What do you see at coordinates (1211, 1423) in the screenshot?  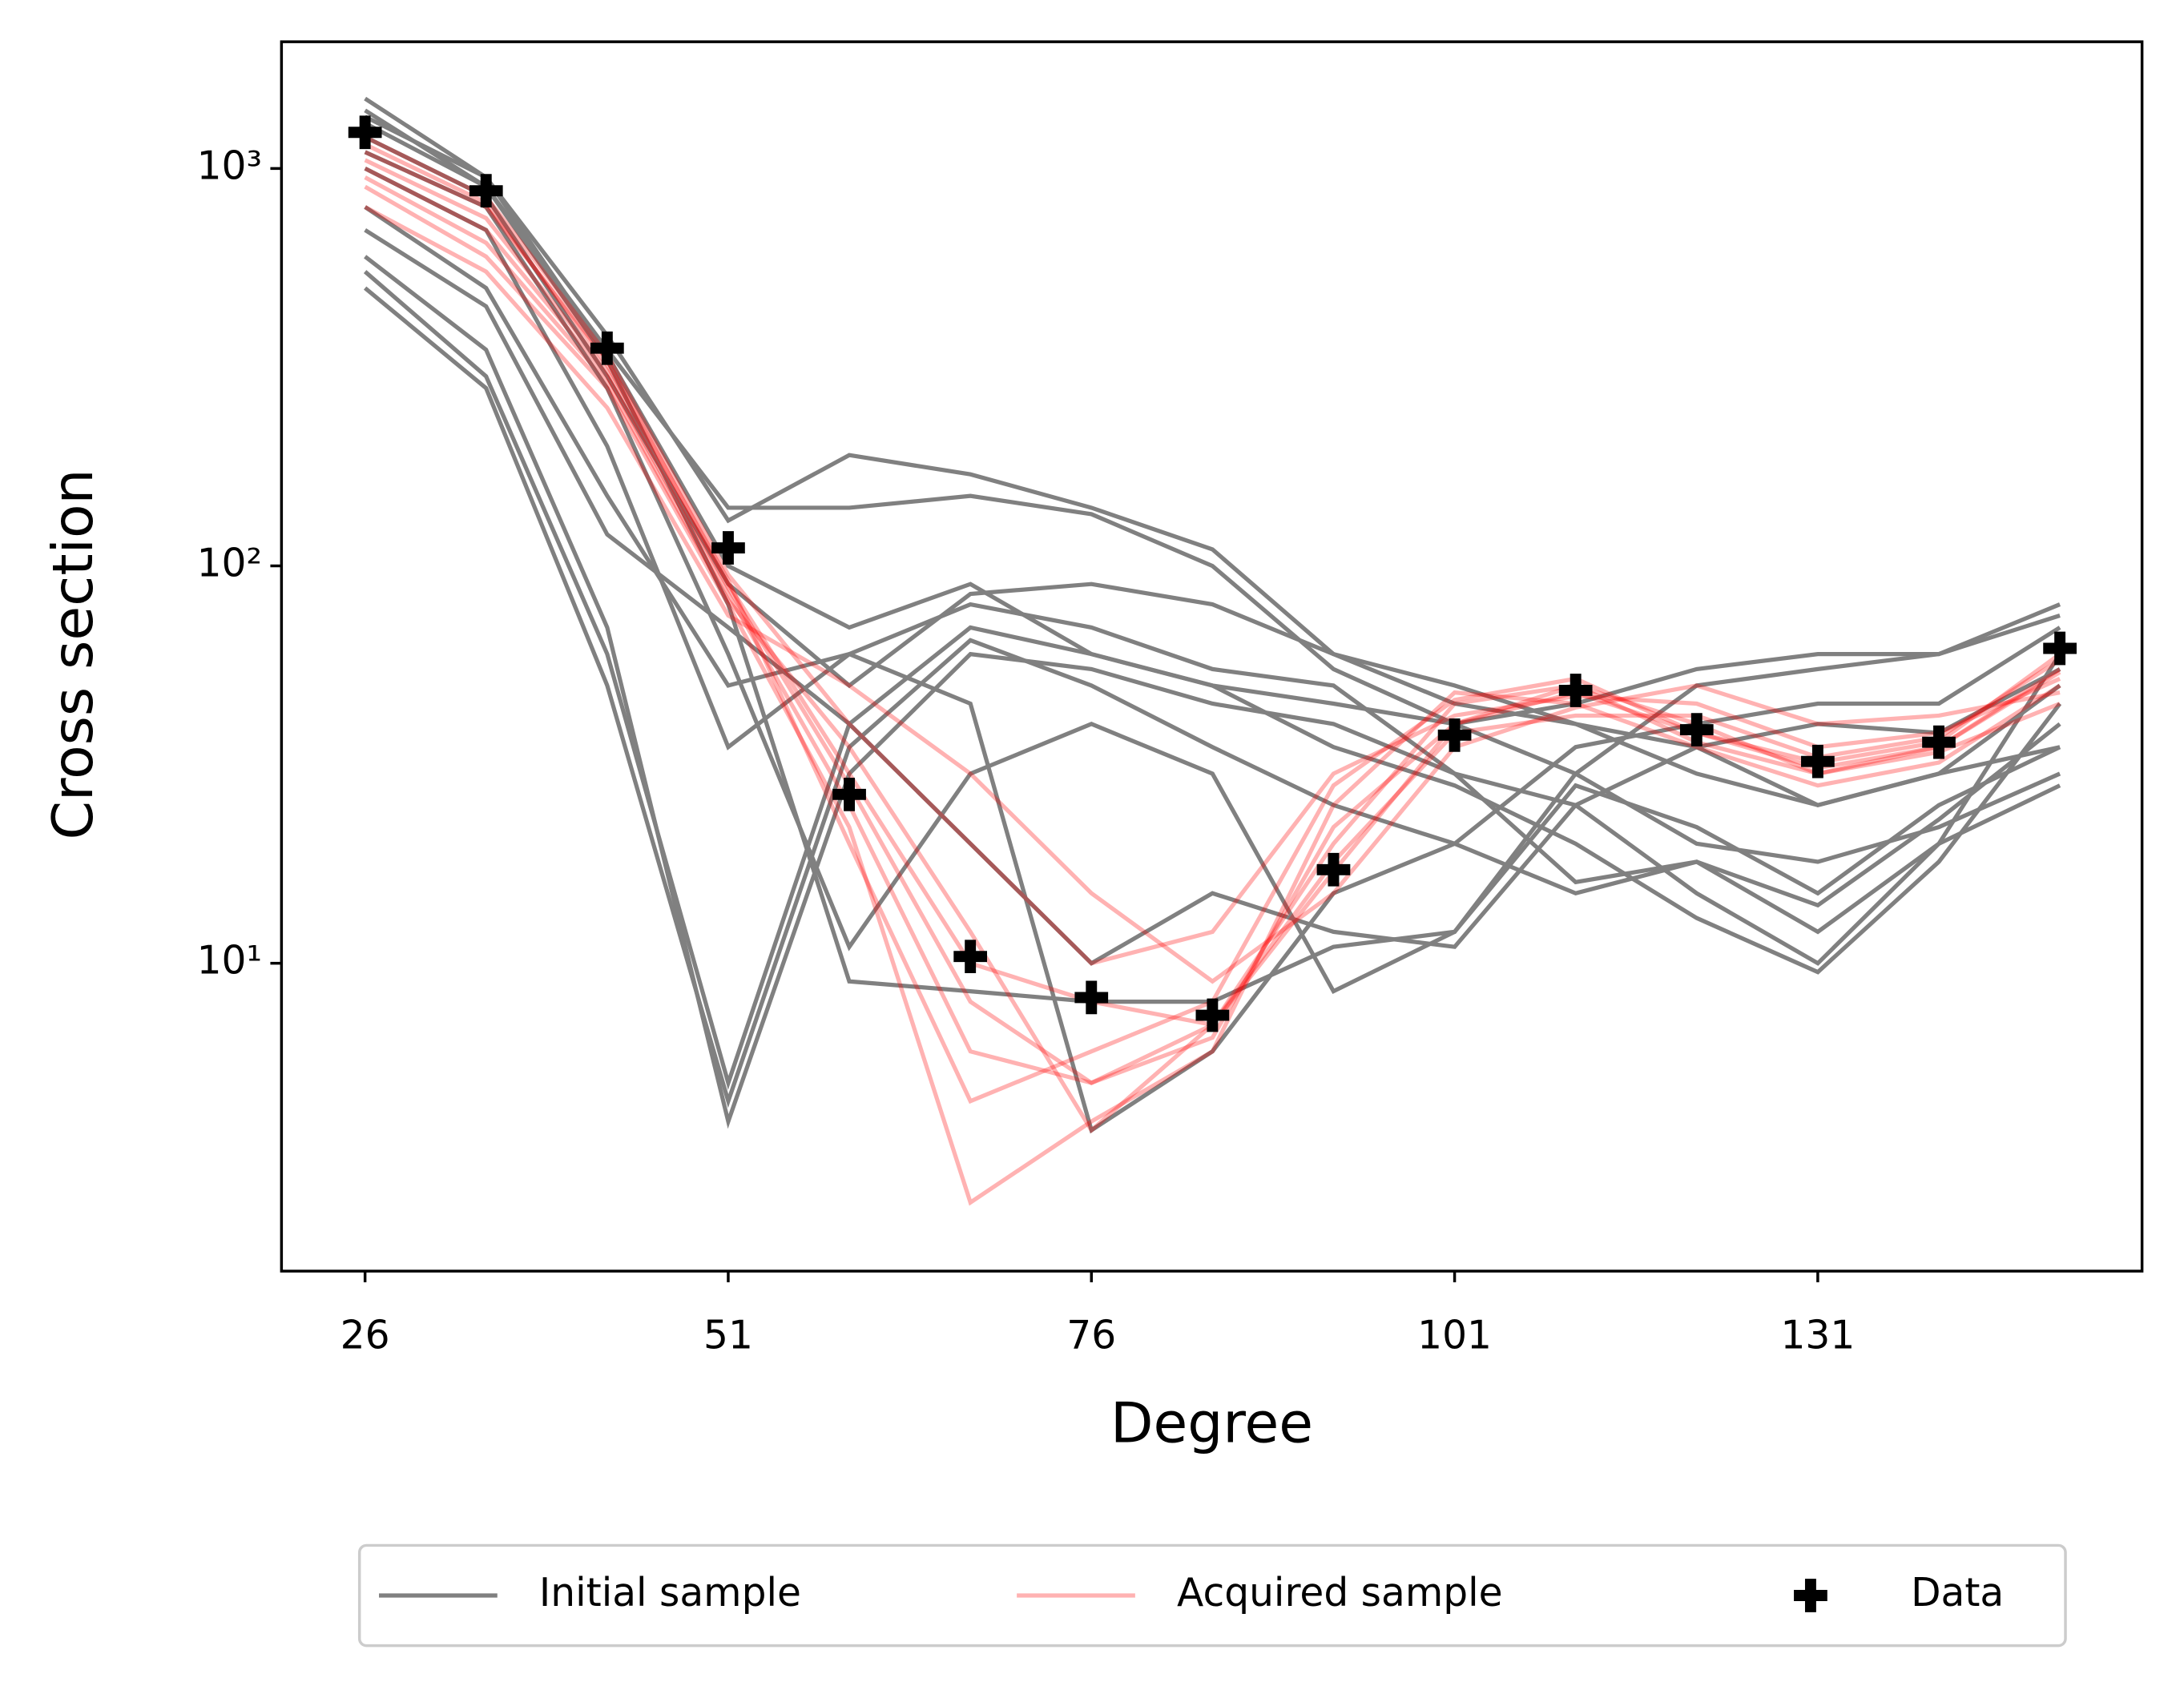 I see `x-axis-label: Degree` at bounding box center [1211, 1423].